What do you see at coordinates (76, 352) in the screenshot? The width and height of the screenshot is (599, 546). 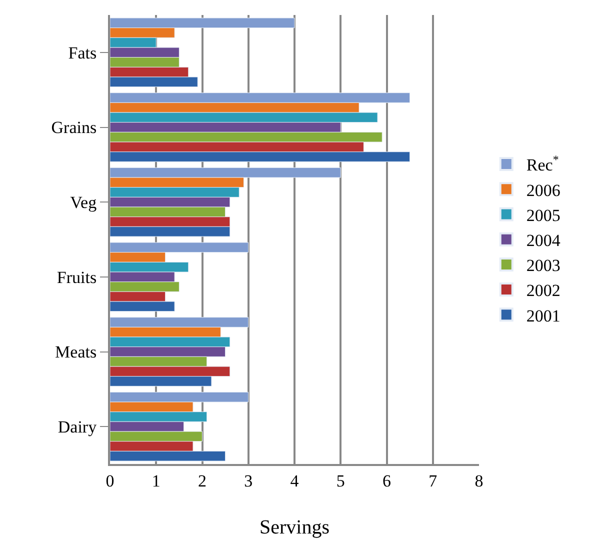 I see `y-tick-label: Meats` at bounding box center [76, 352].